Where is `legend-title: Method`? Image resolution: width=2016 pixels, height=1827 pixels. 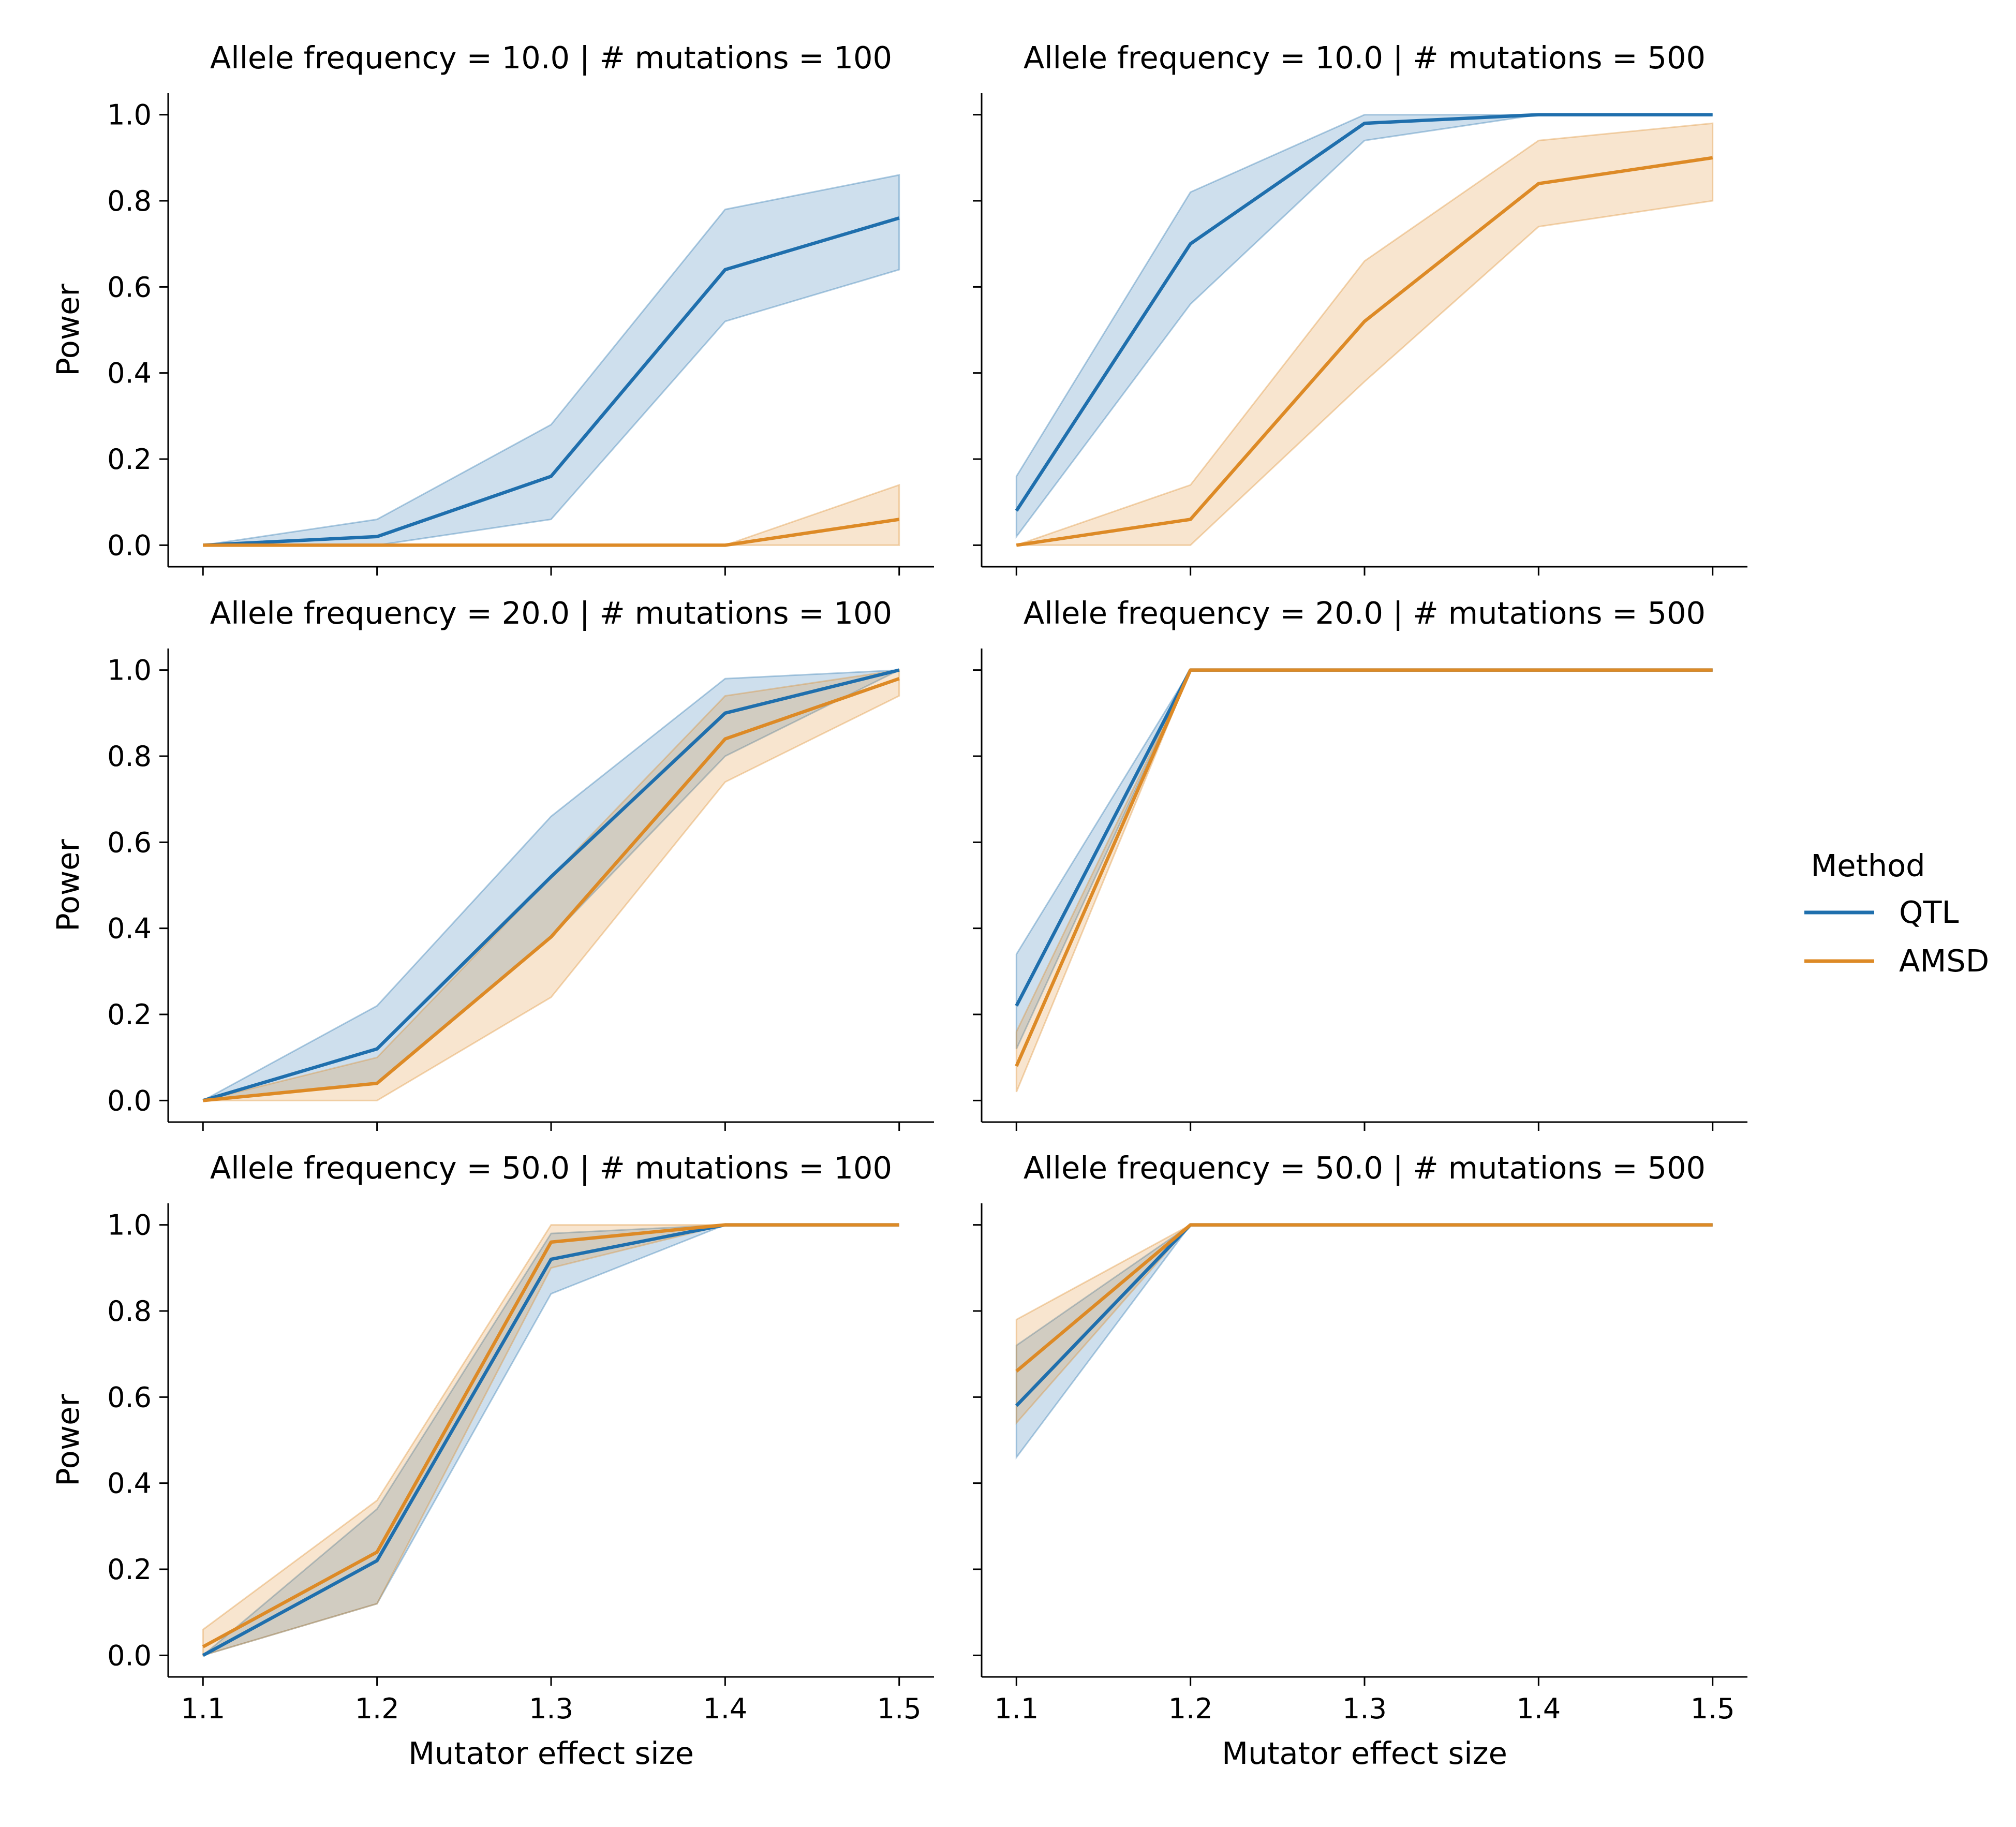 legend-title: Method is located at coordinates (1868, 865).